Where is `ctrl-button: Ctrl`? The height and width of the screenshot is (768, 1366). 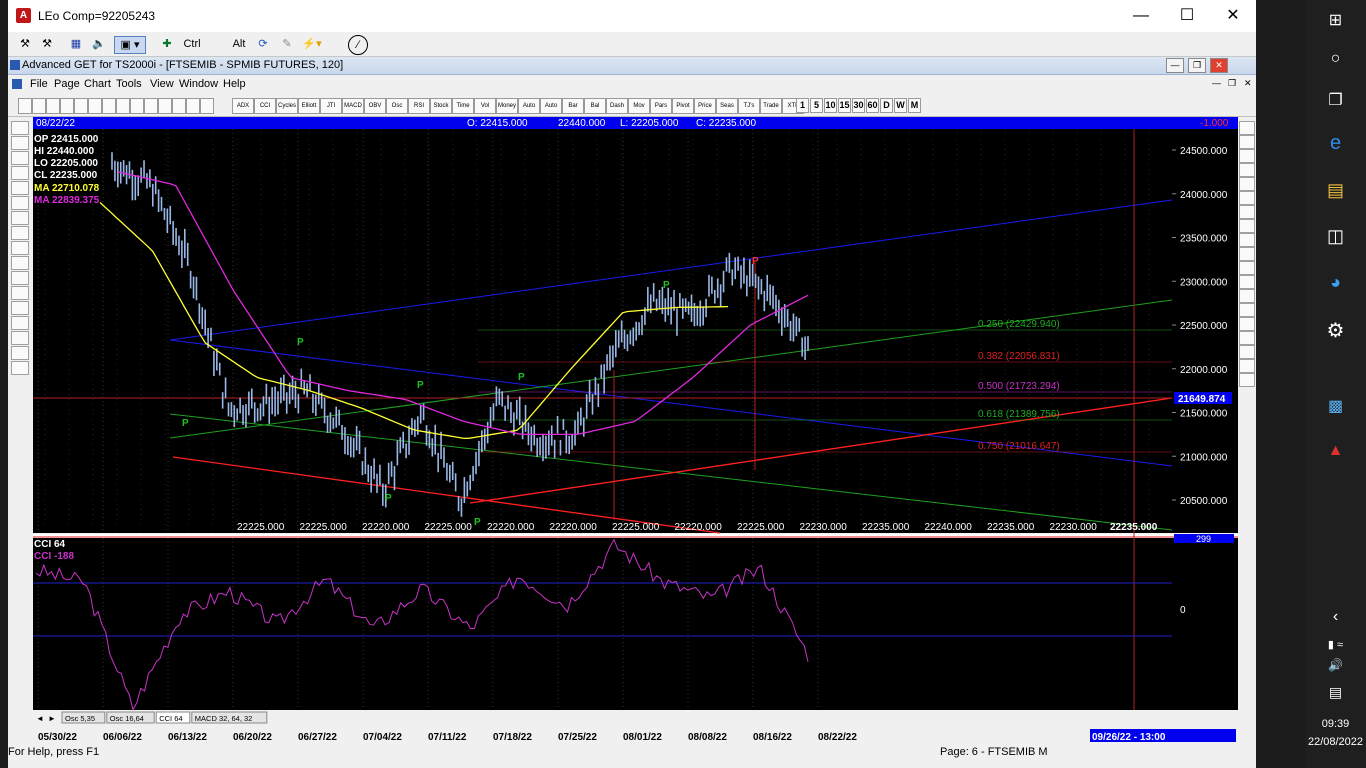
ctrl-button: Ctrl is located at coordinates (192, 44).